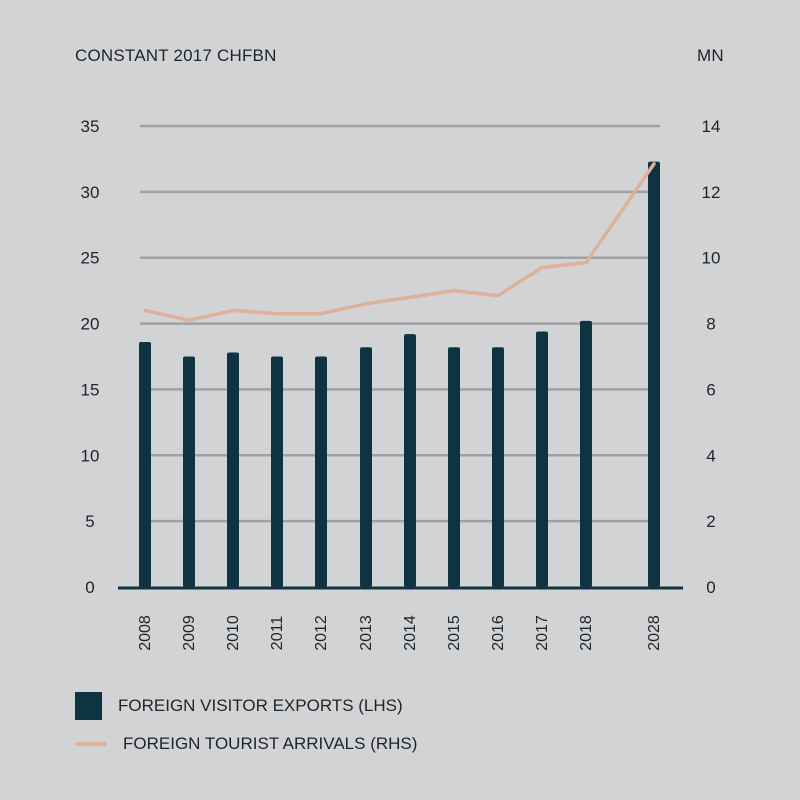  I want to click on x-tick-label: 2009, so click(189, 633).